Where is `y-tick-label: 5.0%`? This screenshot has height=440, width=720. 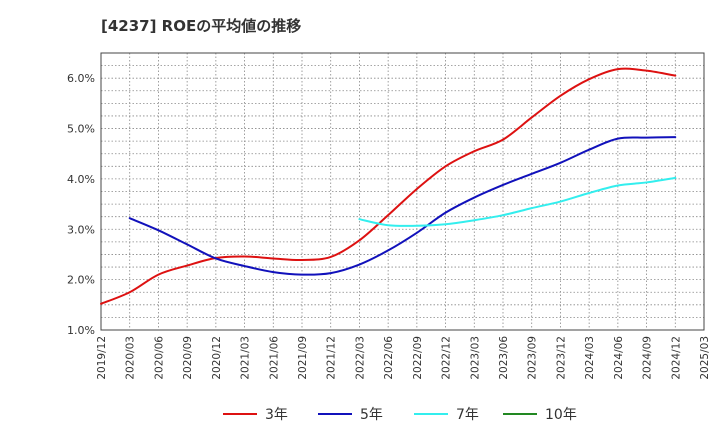
y-tick-label: 5.0% is located at coordinates (81, 129).